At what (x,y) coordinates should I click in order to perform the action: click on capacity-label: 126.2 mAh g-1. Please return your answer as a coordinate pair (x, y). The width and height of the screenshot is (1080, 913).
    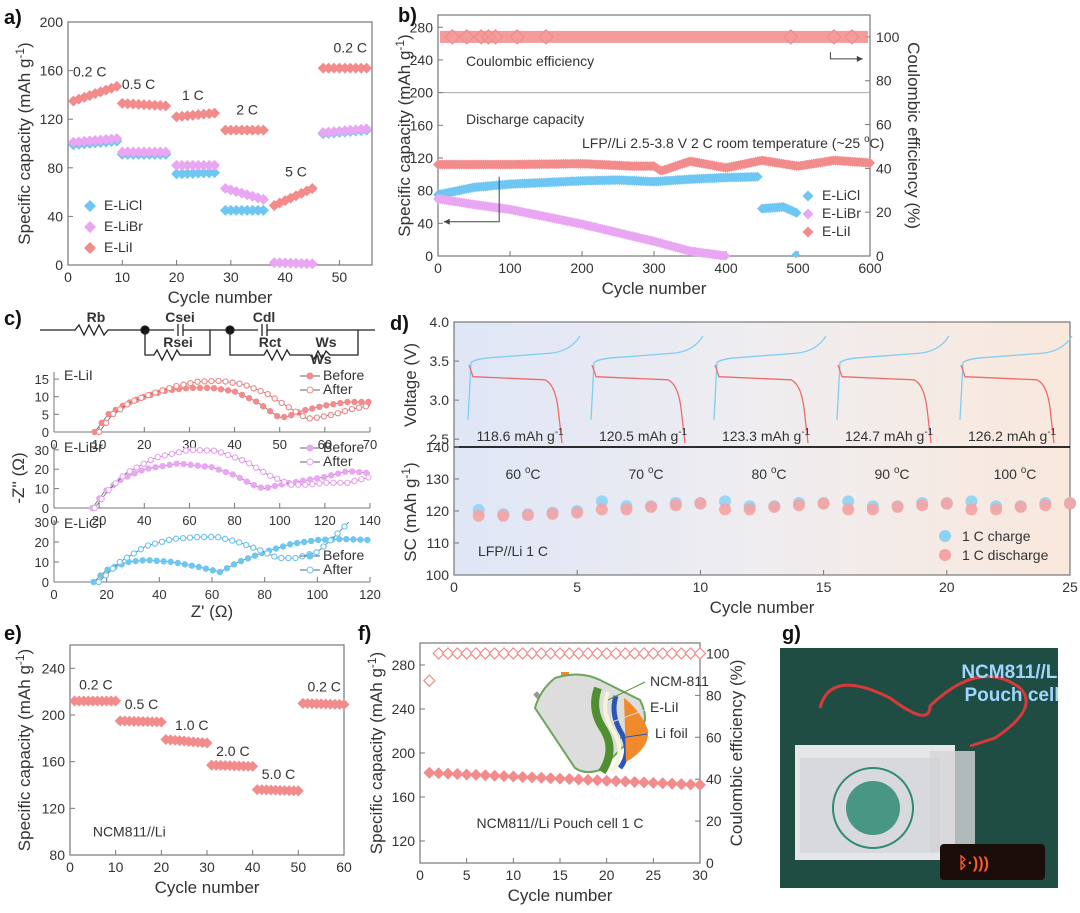
    Looking at the image, I should click on (1012, 435).